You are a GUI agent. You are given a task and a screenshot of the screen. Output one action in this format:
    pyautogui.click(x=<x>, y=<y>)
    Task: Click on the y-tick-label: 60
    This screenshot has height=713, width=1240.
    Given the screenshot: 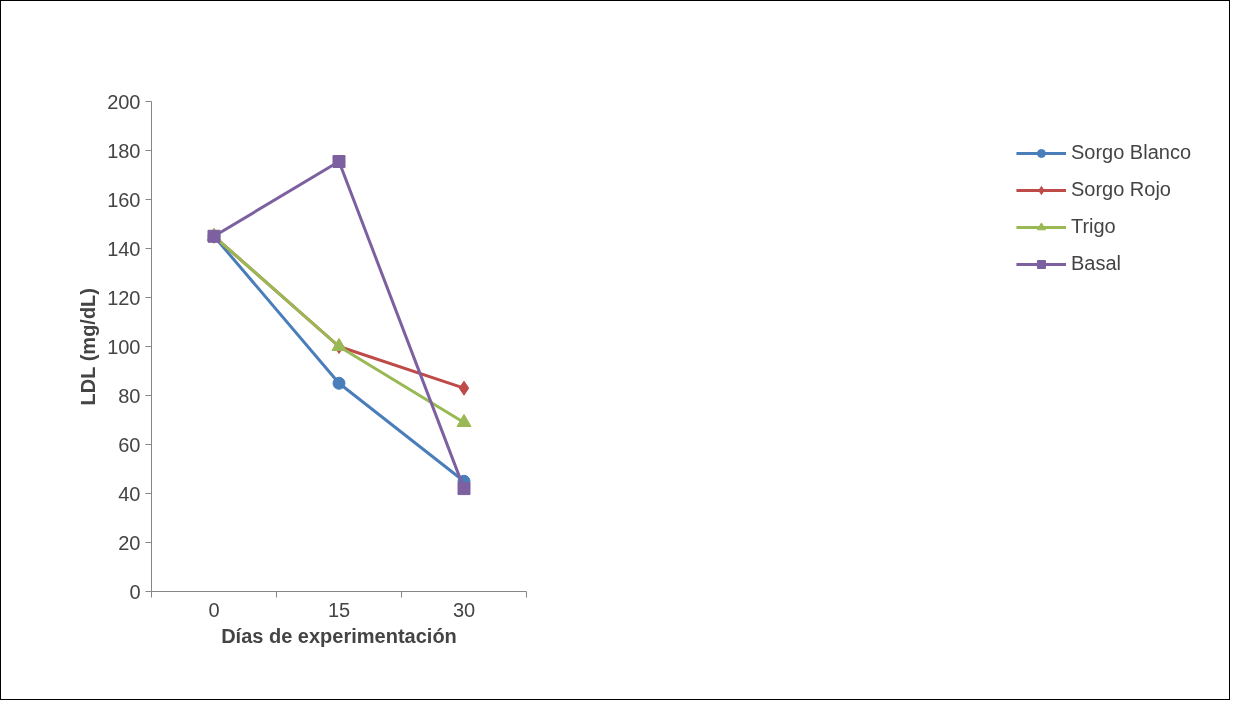 What is the action you would take?
    pyautogui.click(x=129, y=444)
    